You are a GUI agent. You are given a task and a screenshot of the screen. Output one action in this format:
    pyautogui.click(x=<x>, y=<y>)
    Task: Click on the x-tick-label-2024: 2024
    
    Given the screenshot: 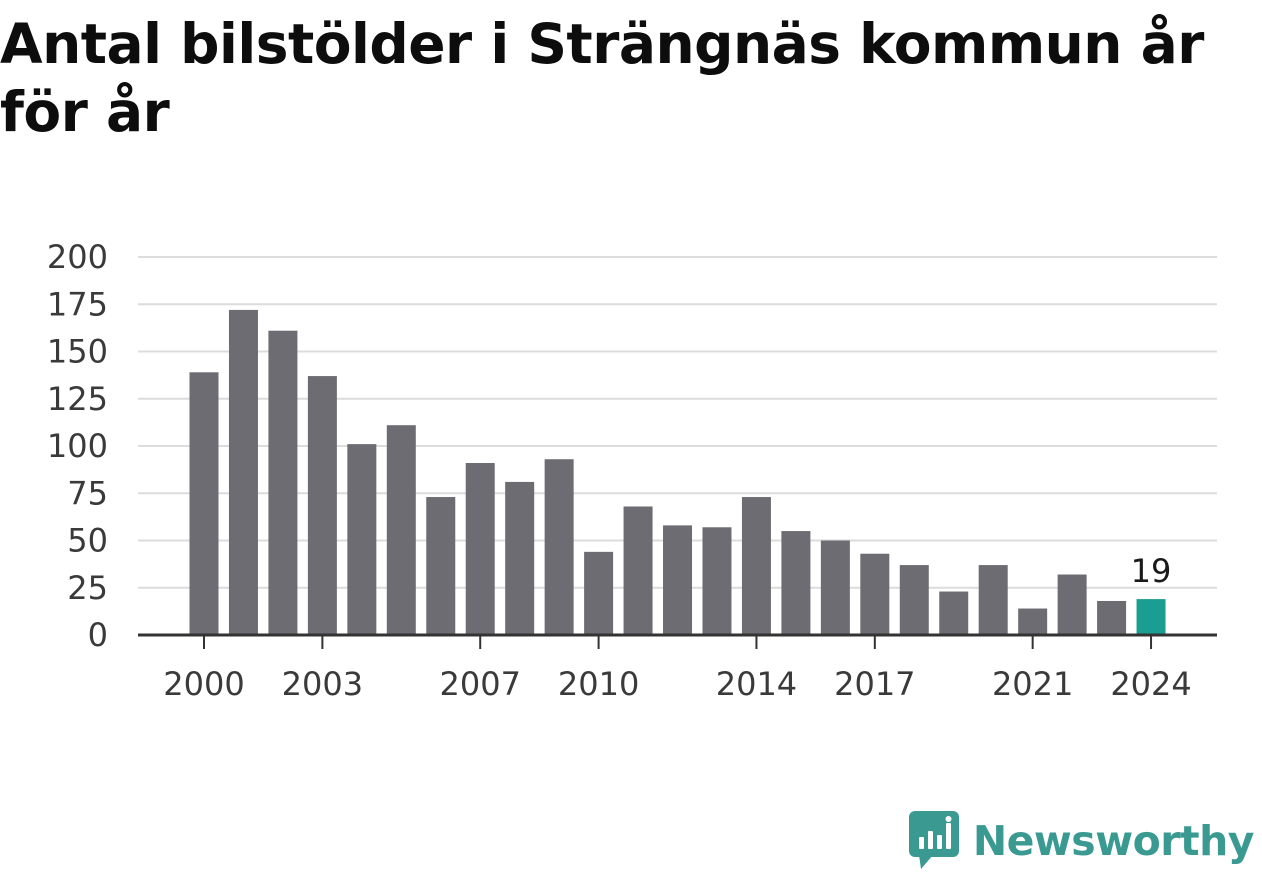 What is the action you would take?
    pyautogui.click(x=1150, y=684)
    